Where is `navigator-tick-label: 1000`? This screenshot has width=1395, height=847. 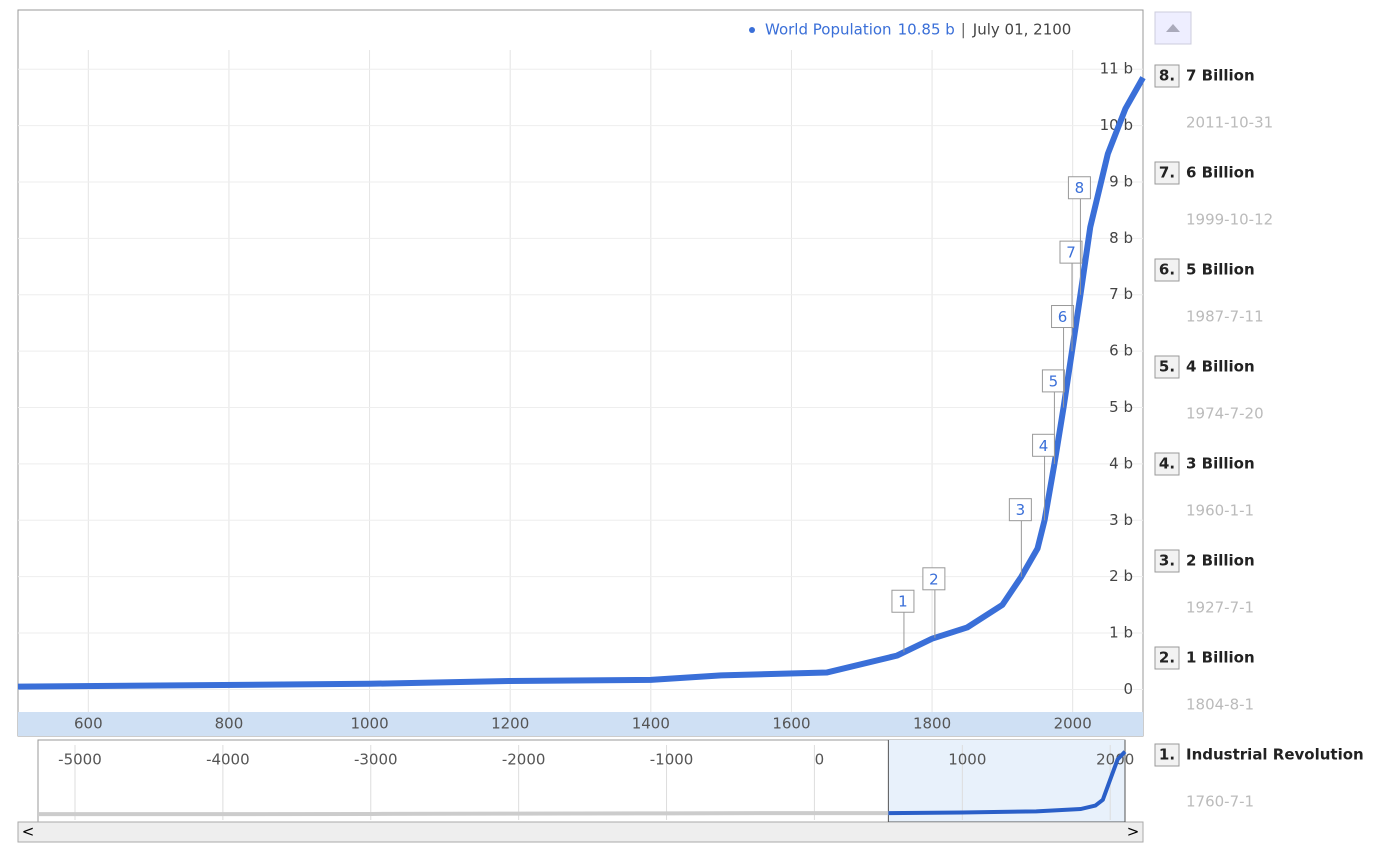
navigator-tick-label: 1000 is located at coordinates (967, 760).